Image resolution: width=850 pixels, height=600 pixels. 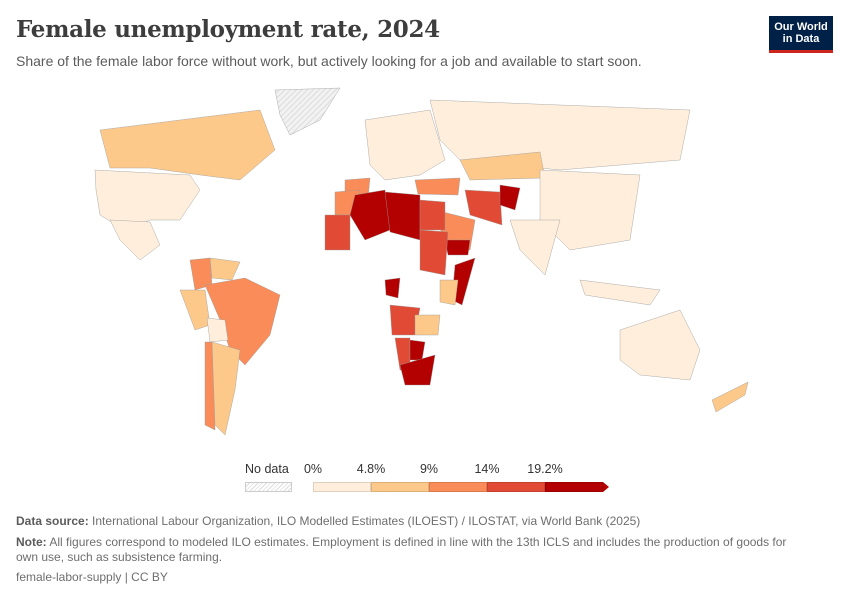 I want to click on country-zambia, so click(x=427, y=325).